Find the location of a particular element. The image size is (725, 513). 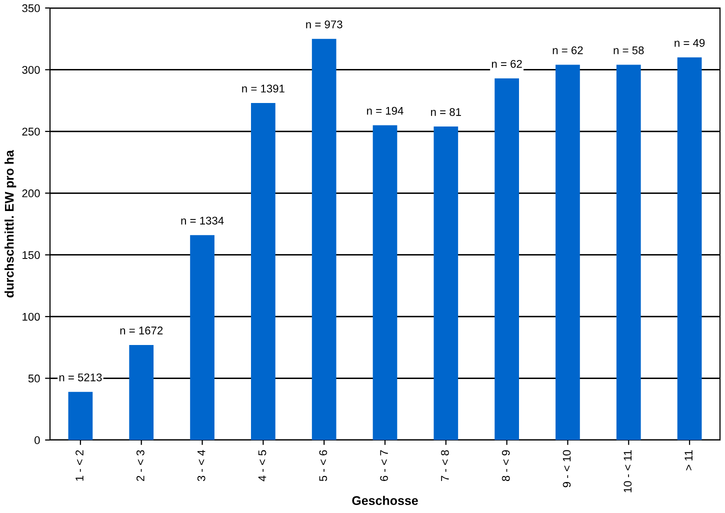

annotation: n = 973 is located at coordinates (324, 24).